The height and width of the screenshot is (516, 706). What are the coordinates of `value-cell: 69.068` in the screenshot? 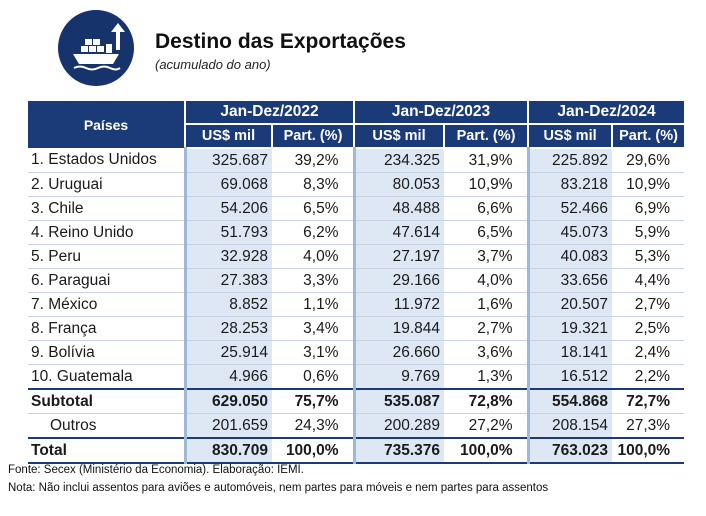 It's located at (228, 184).